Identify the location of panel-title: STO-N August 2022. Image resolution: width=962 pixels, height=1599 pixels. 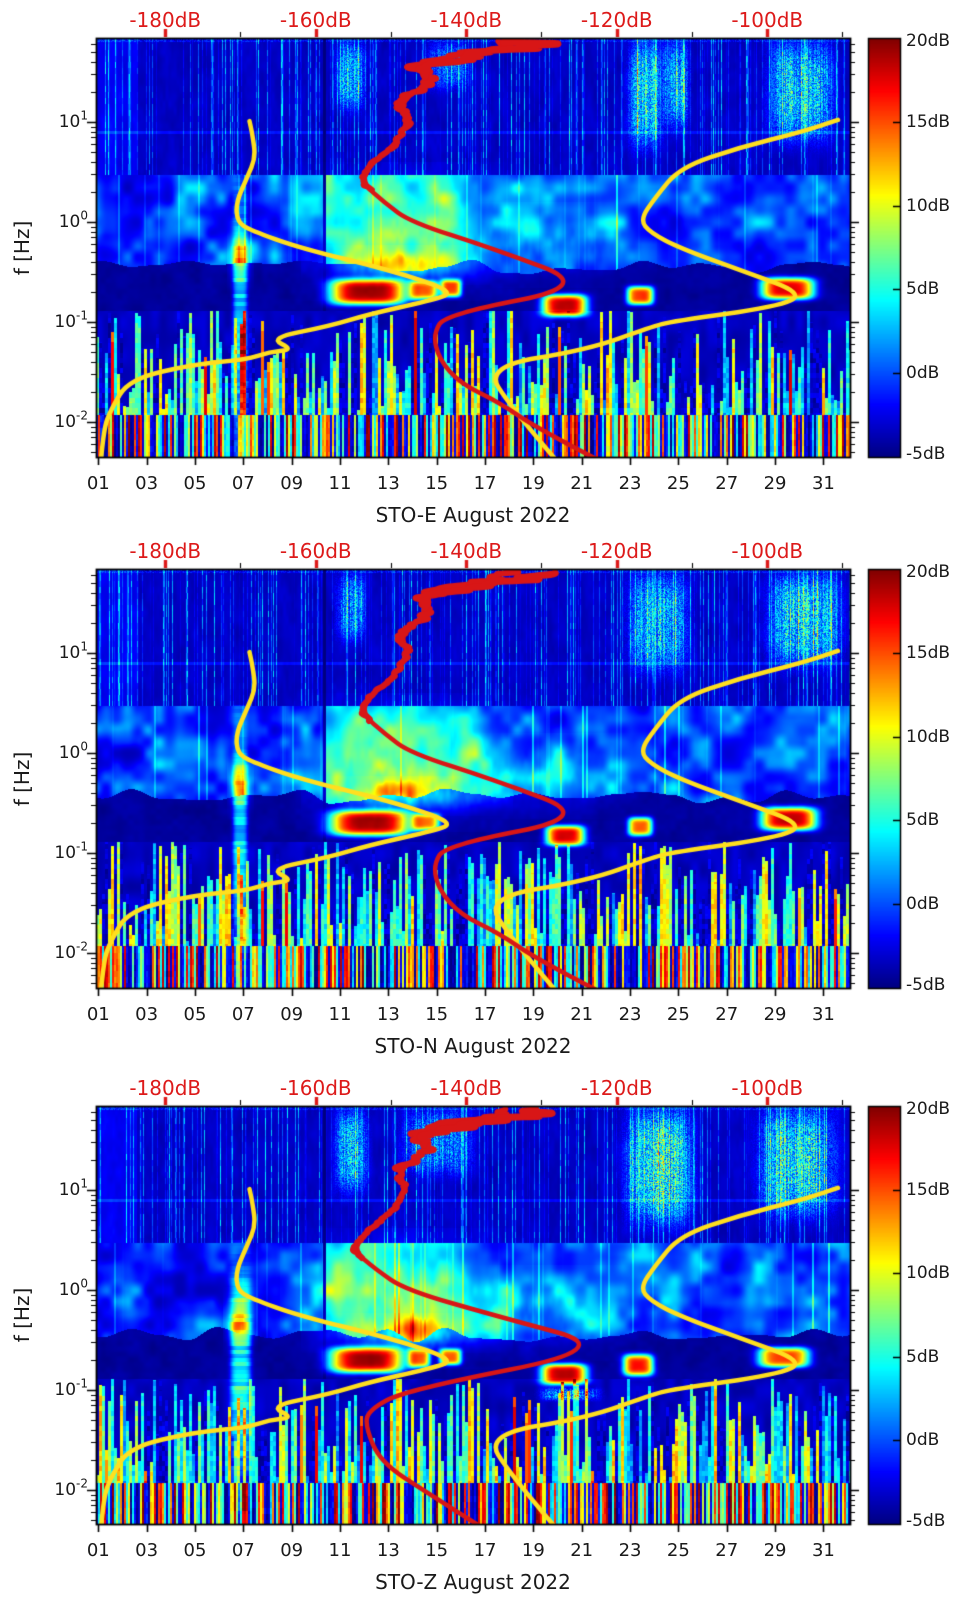
(473, 1046).